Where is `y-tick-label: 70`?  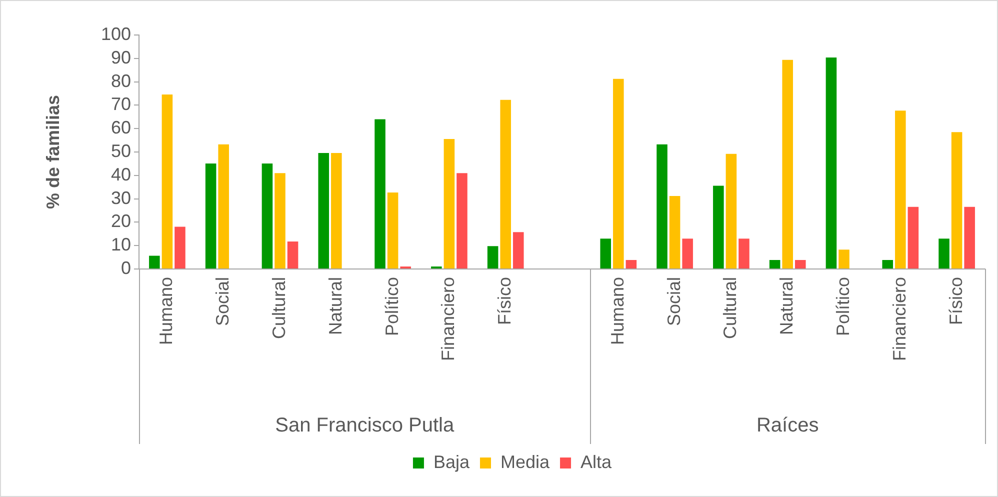 y-tick-label: 70 is located at coordinates (120, 104).